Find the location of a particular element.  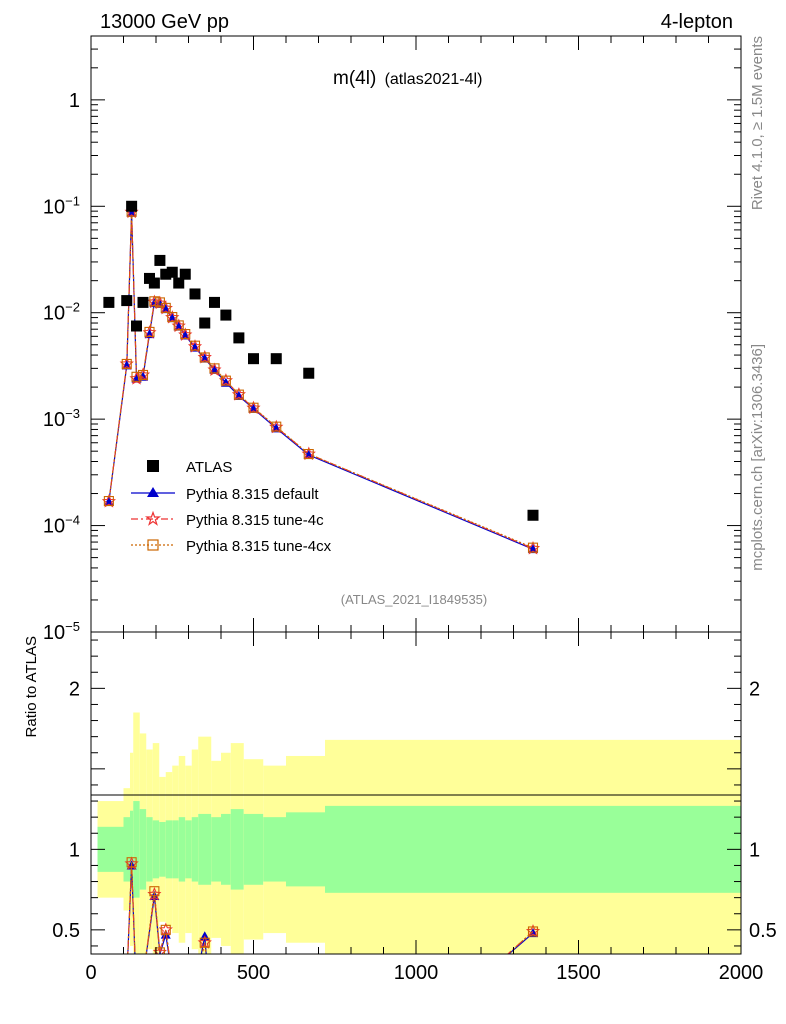

main-y-tick-label: 1 is located at coordinates (74, 101).